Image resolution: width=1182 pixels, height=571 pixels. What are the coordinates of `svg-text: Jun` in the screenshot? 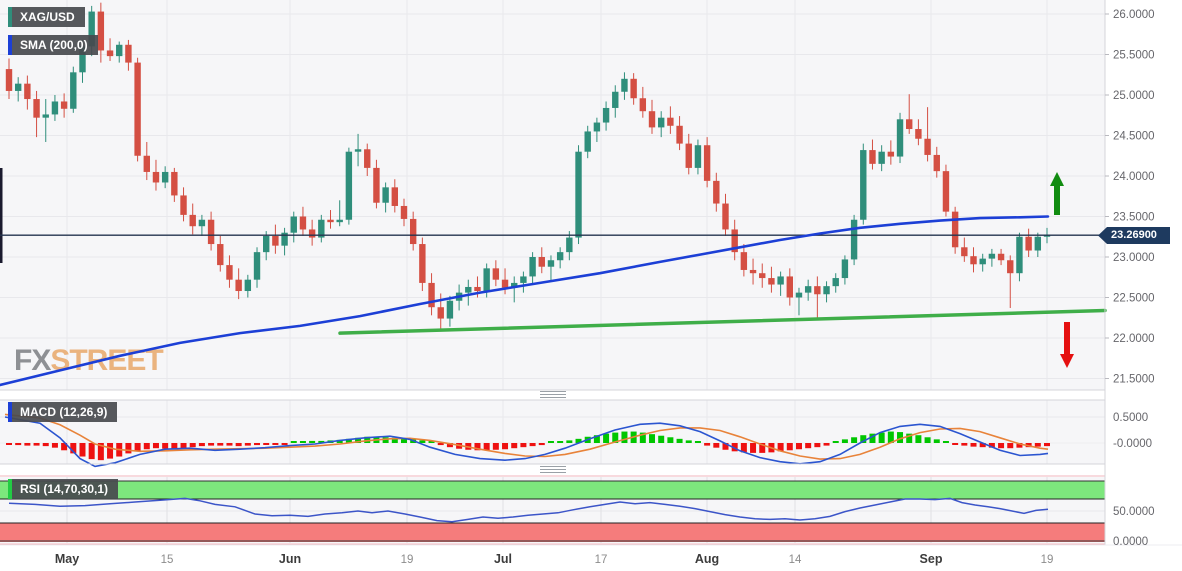 It's located at (290, 559).